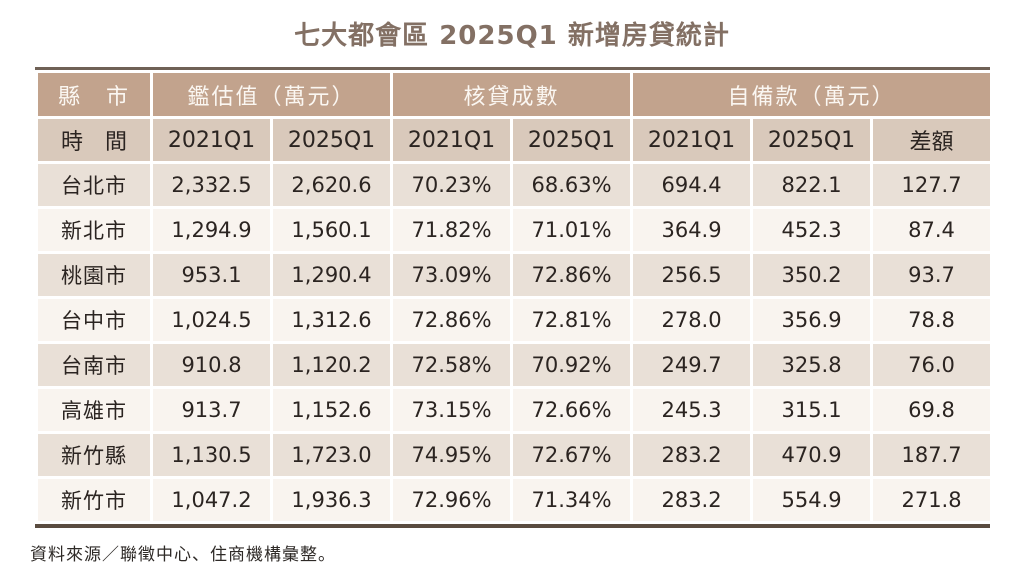 The width and height of the screenshot is (1024, 588). Describe the element at coordinates (211, 365) in the screenshot. I see `value-cell: 910.8` at that location.